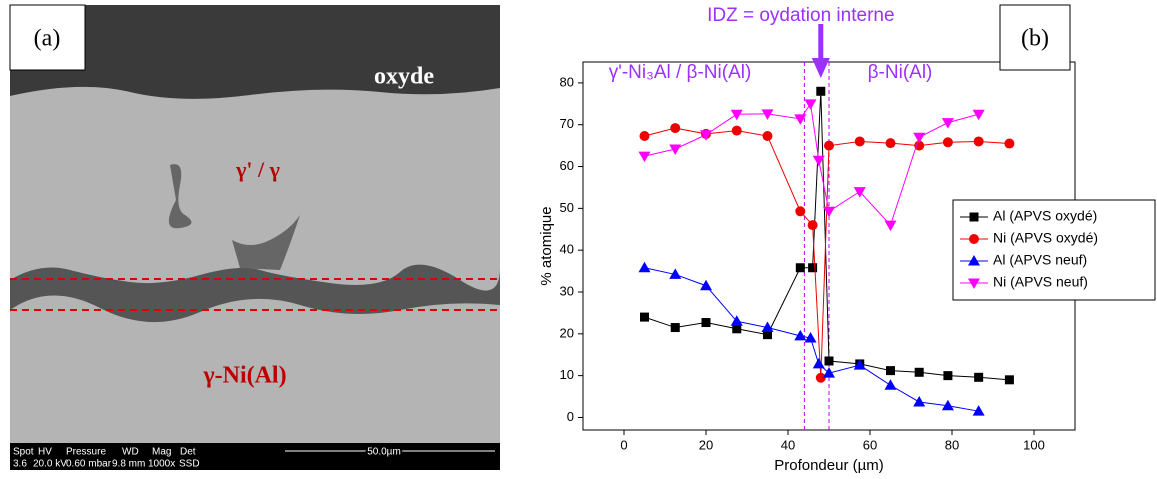 This screenshot has height=479, width=1157. I want to click on info-value: 9.8 mm, so click(128, 464).